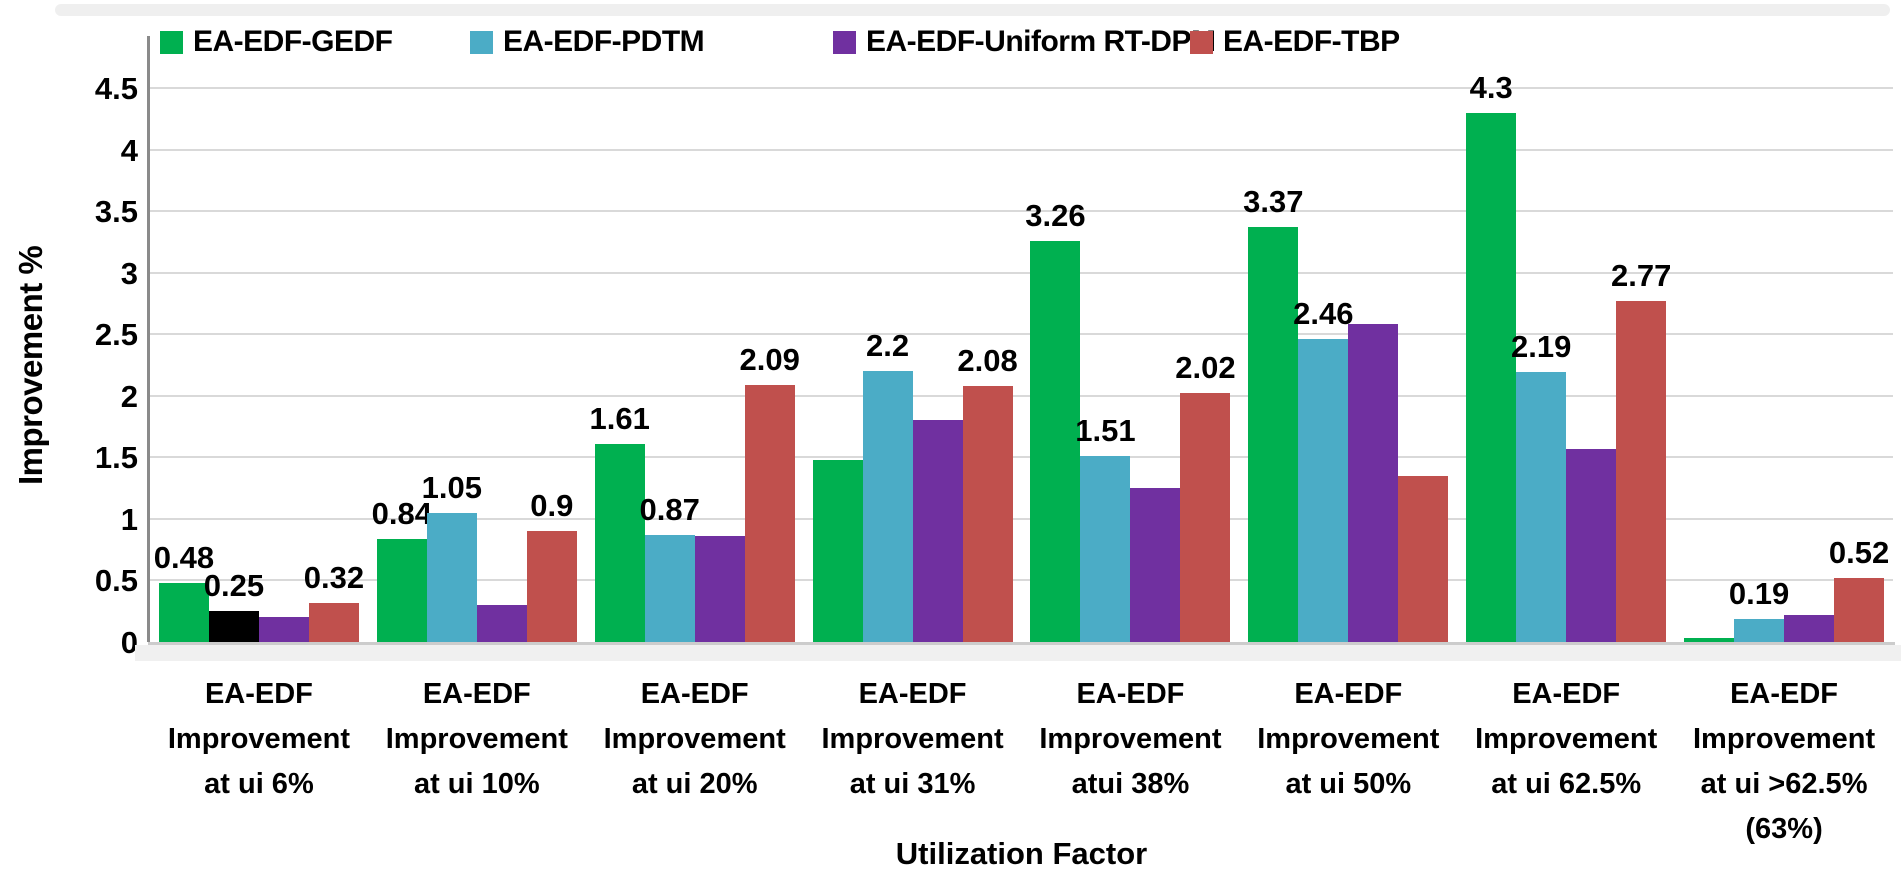 This screenshot has height=880, width=1901. I want to click on bar-value-label: 0.84, so click(401, 513).